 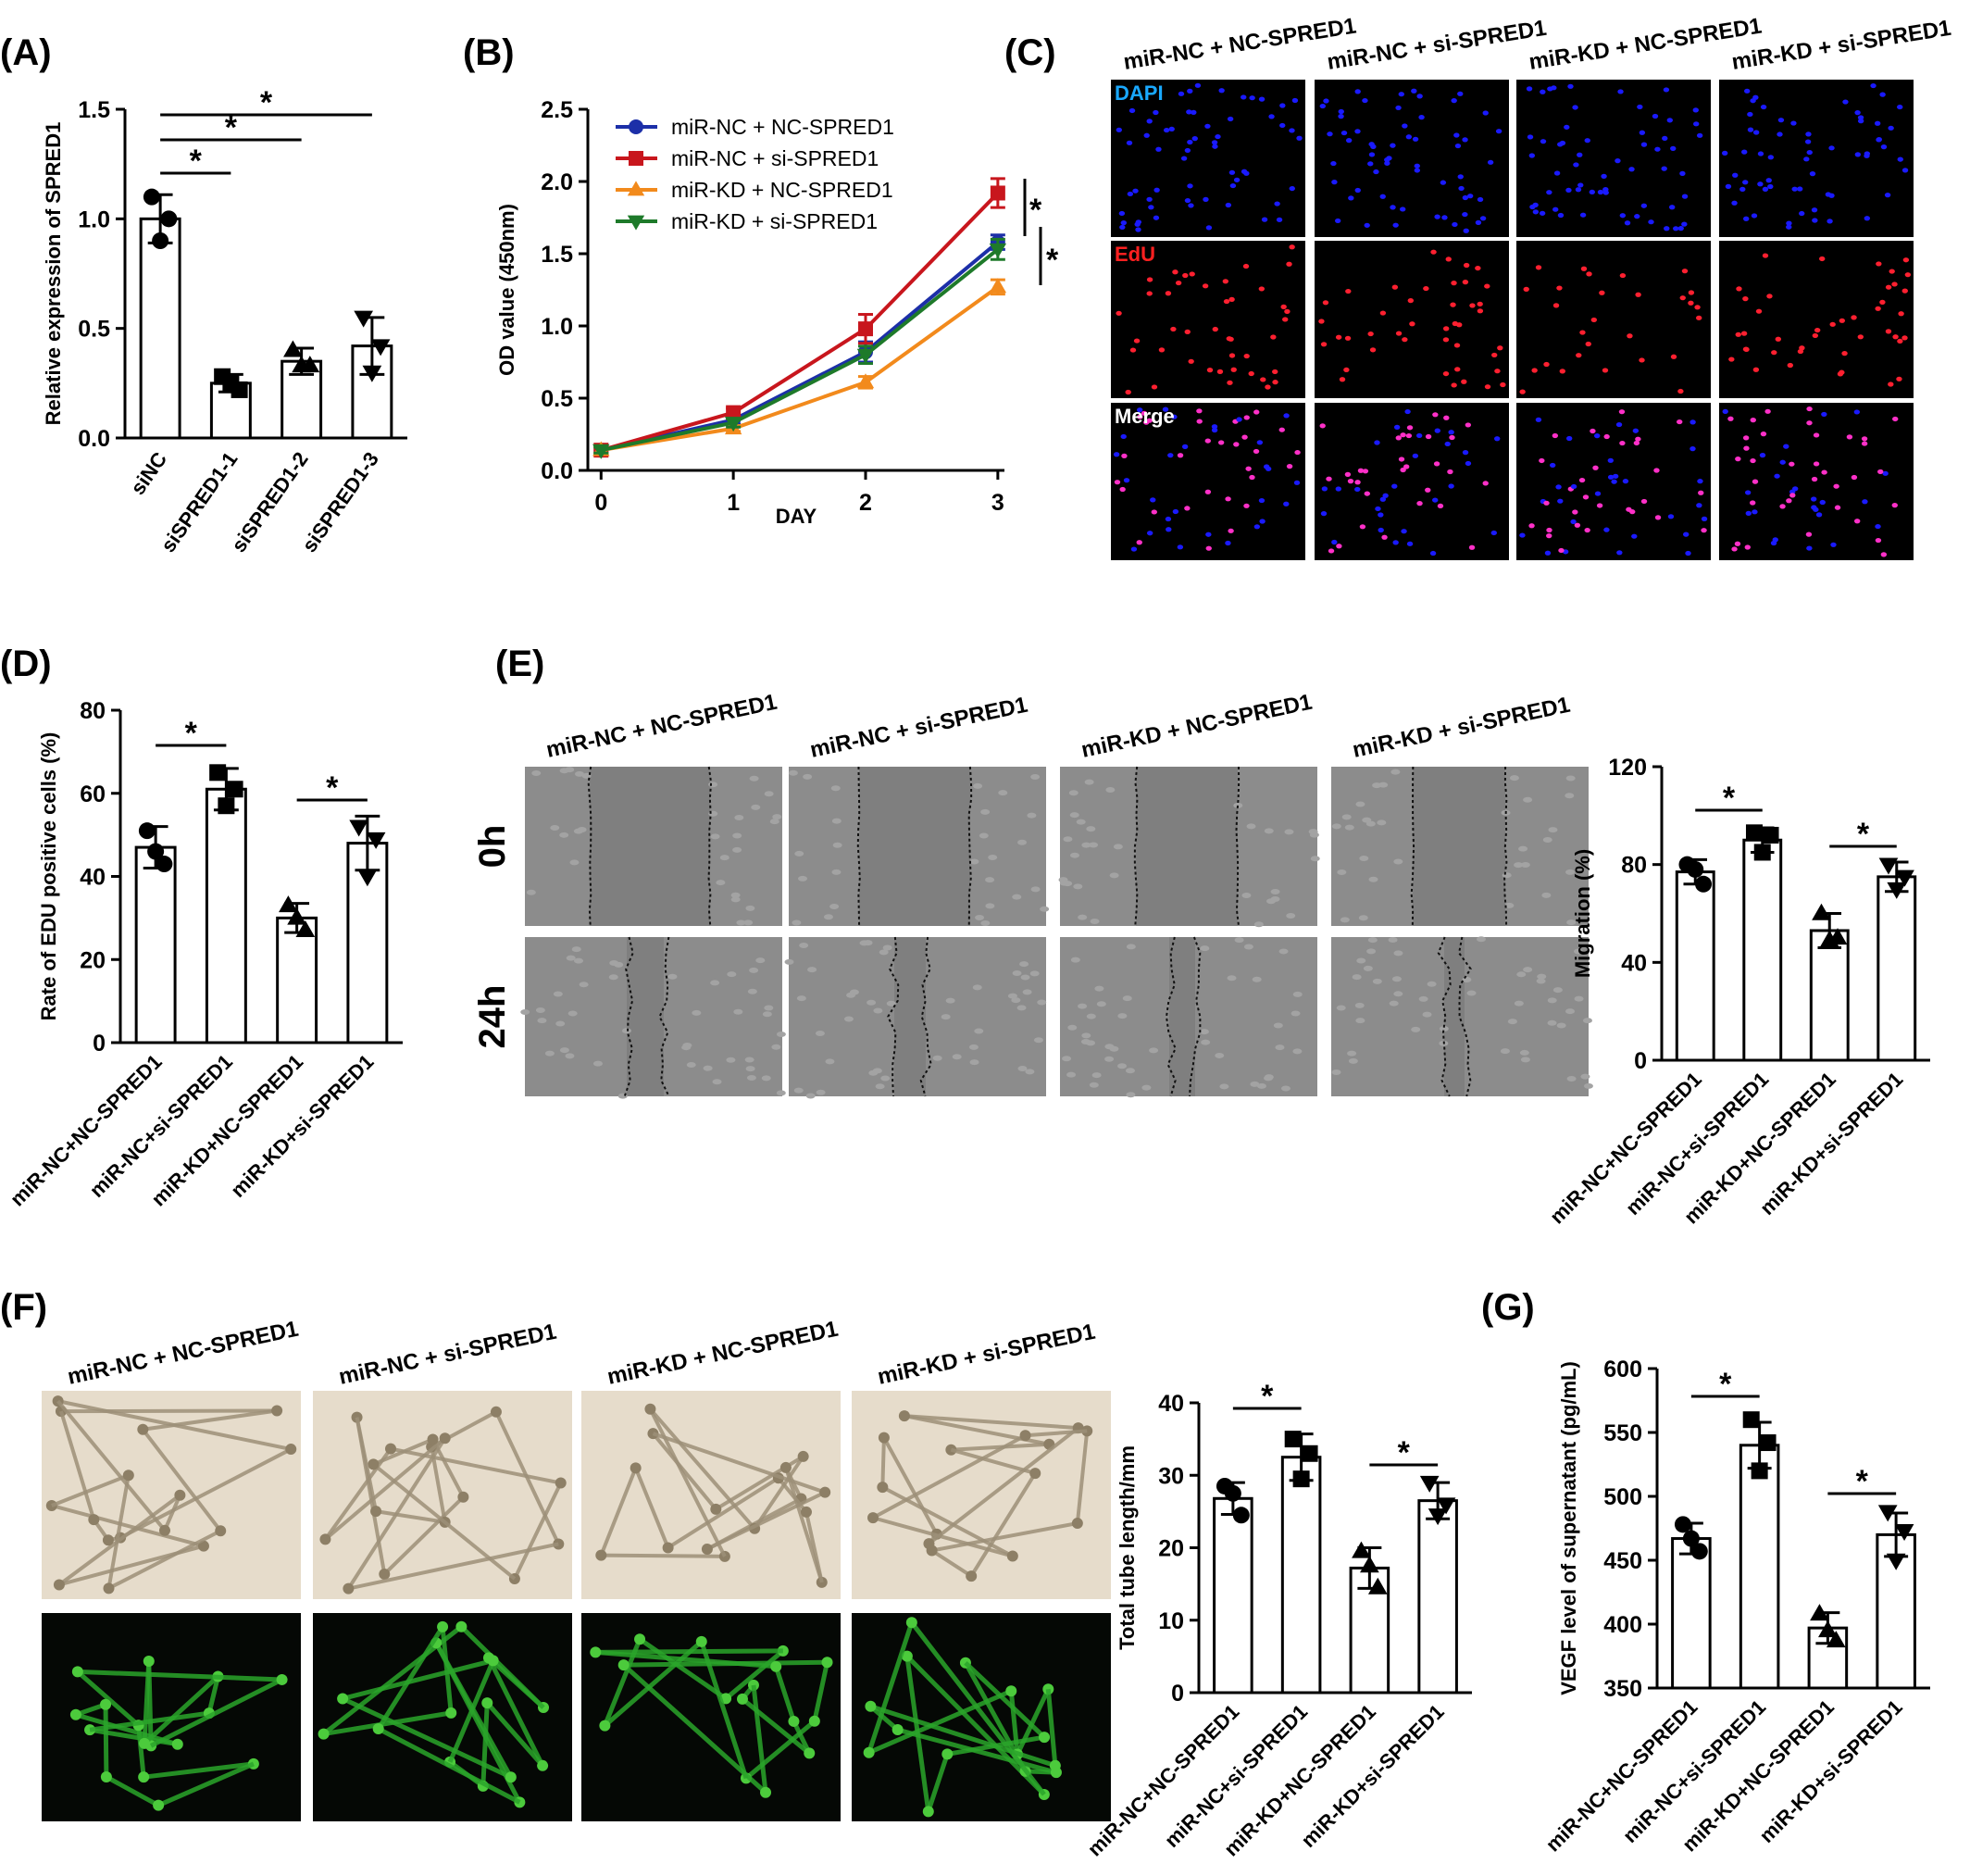 I want to click on y-axis-label: Total tube length/mm, so click(x=1127, y=1547).